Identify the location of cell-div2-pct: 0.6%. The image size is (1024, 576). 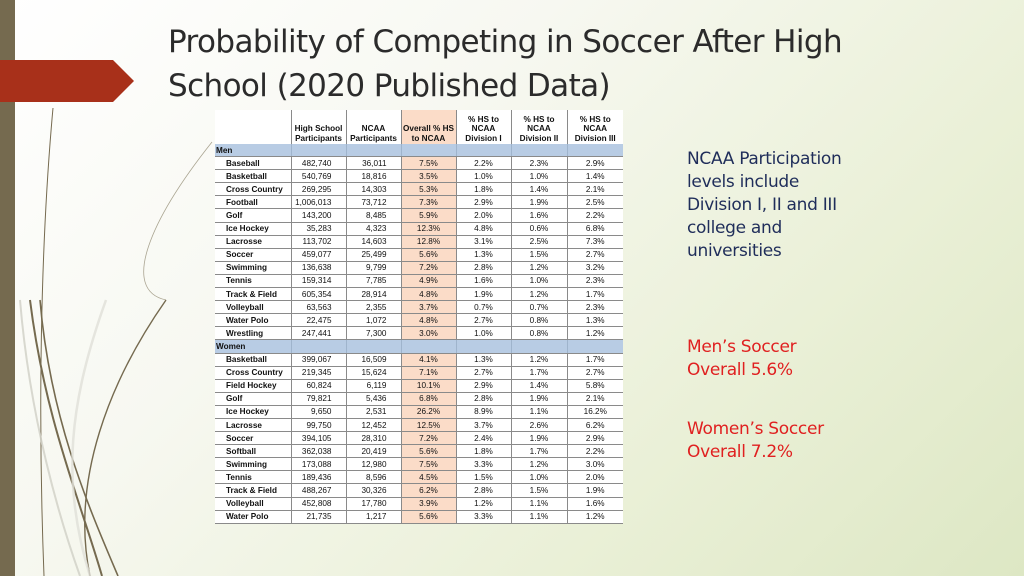
(538, 229).